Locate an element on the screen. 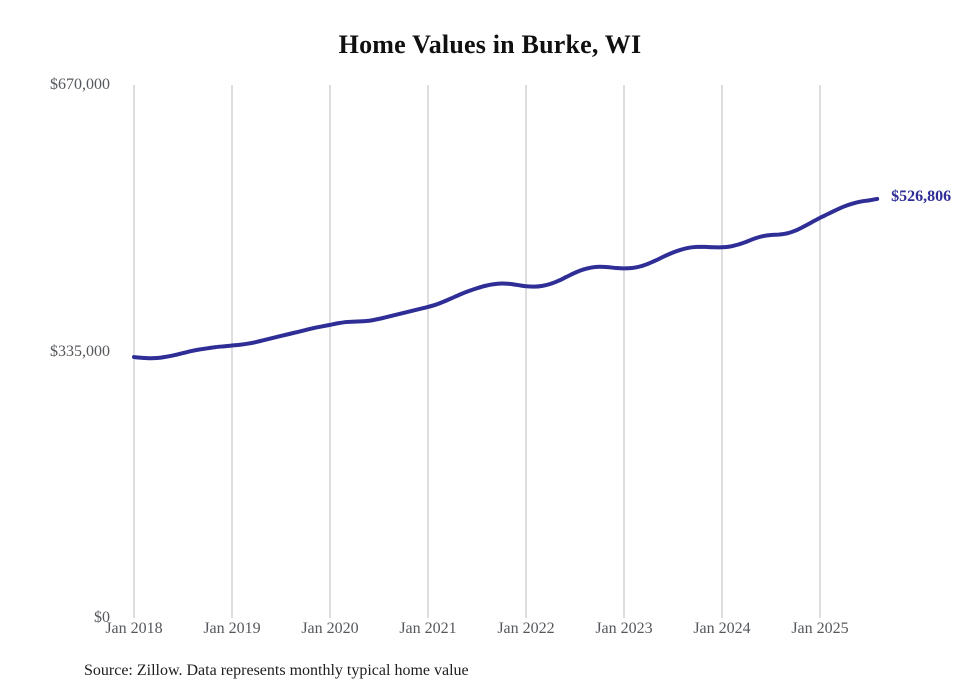  x-axis-tick-label: Jan 2024 is located at coordinates (722, 628).